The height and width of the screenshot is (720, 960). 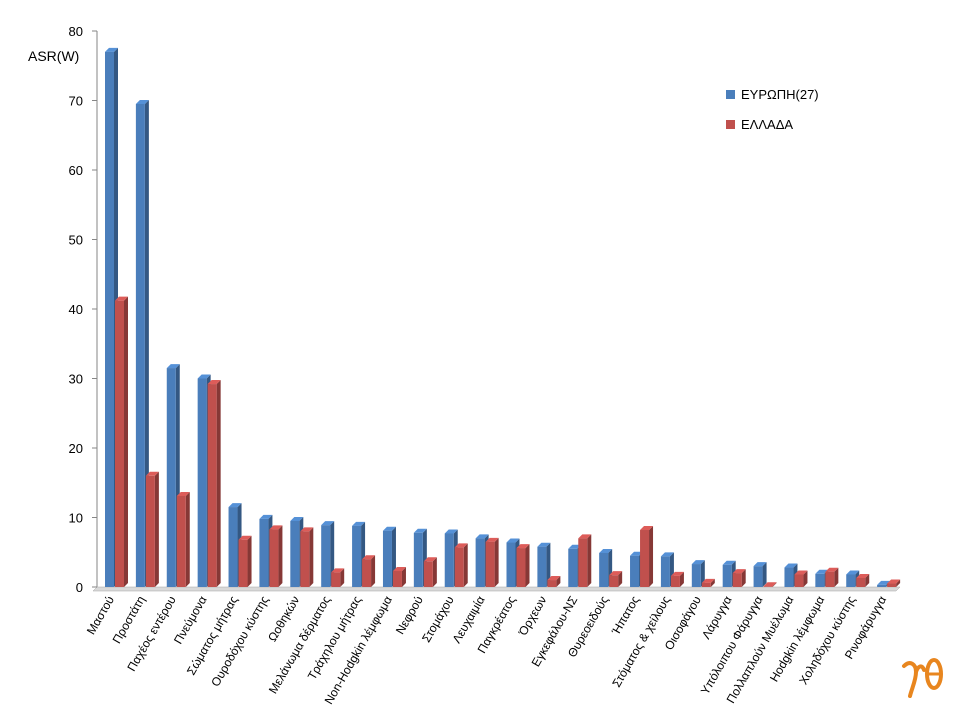 What do you see at coordinates (730, 124) in the screenshot?
I see `legend-swatch-greece` at bounding box center [730, 124].